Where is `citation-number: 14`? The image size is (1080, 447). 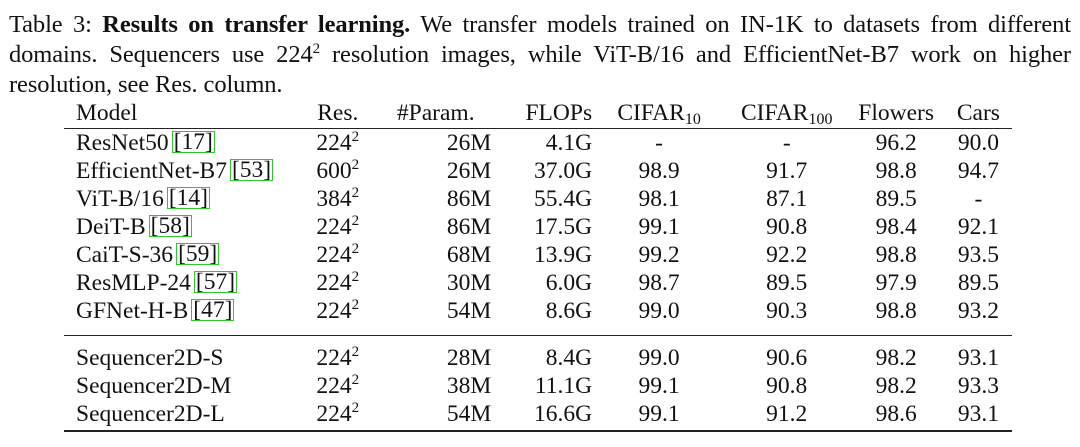
citation-number: 14 is located at coordinates (188, 198).